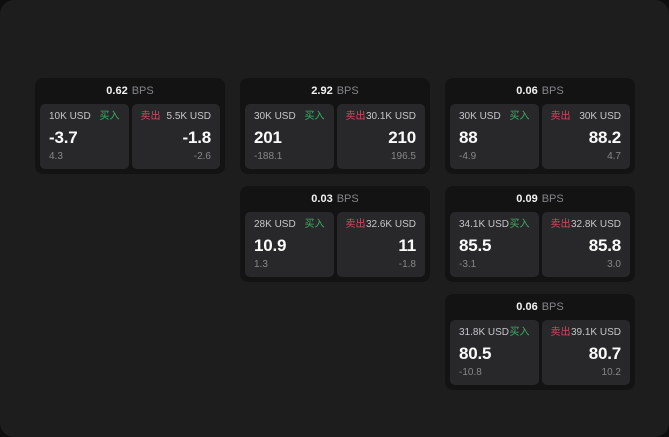  I want to click on buy-panel-header: 34.1K USD 买入, so click(494, 225).